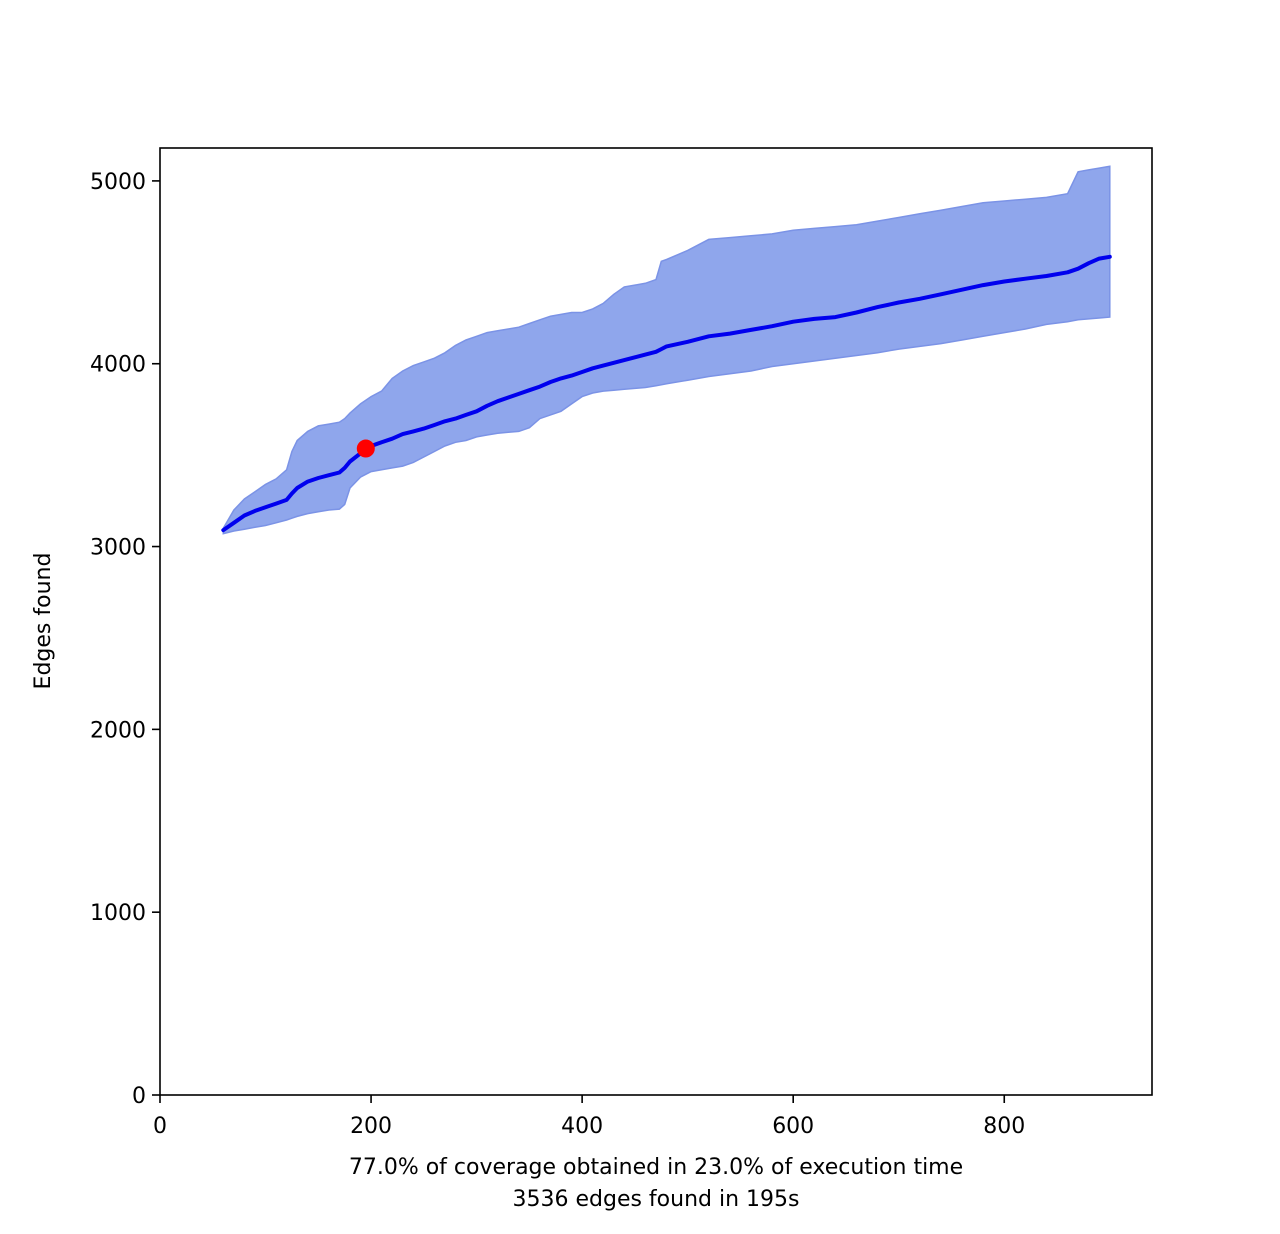 This screenshot has height=1234, width=1280. I want to click on x-axis: 0 200 400 600 800, so click(589, 1117).